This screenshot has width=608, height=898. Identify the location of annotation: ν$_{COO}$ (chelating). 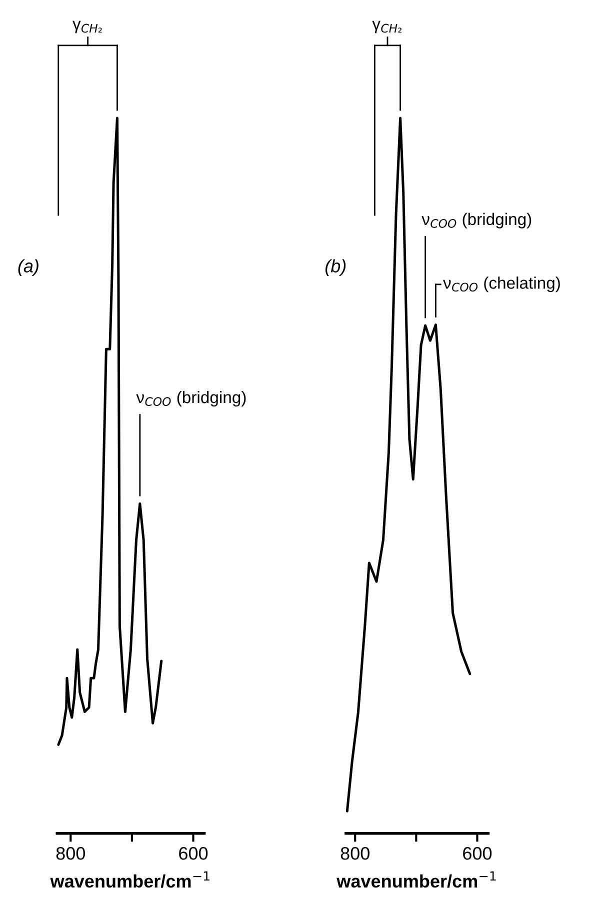
(501, 284).